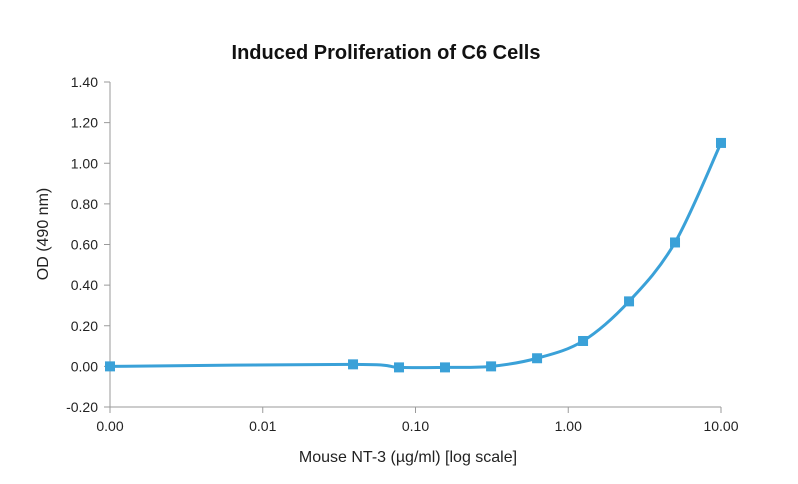  What do you see at coordinates (568, 426) in the screenshot?
I see `x-tick-label: 1.00` at bounding box center [568, 426].